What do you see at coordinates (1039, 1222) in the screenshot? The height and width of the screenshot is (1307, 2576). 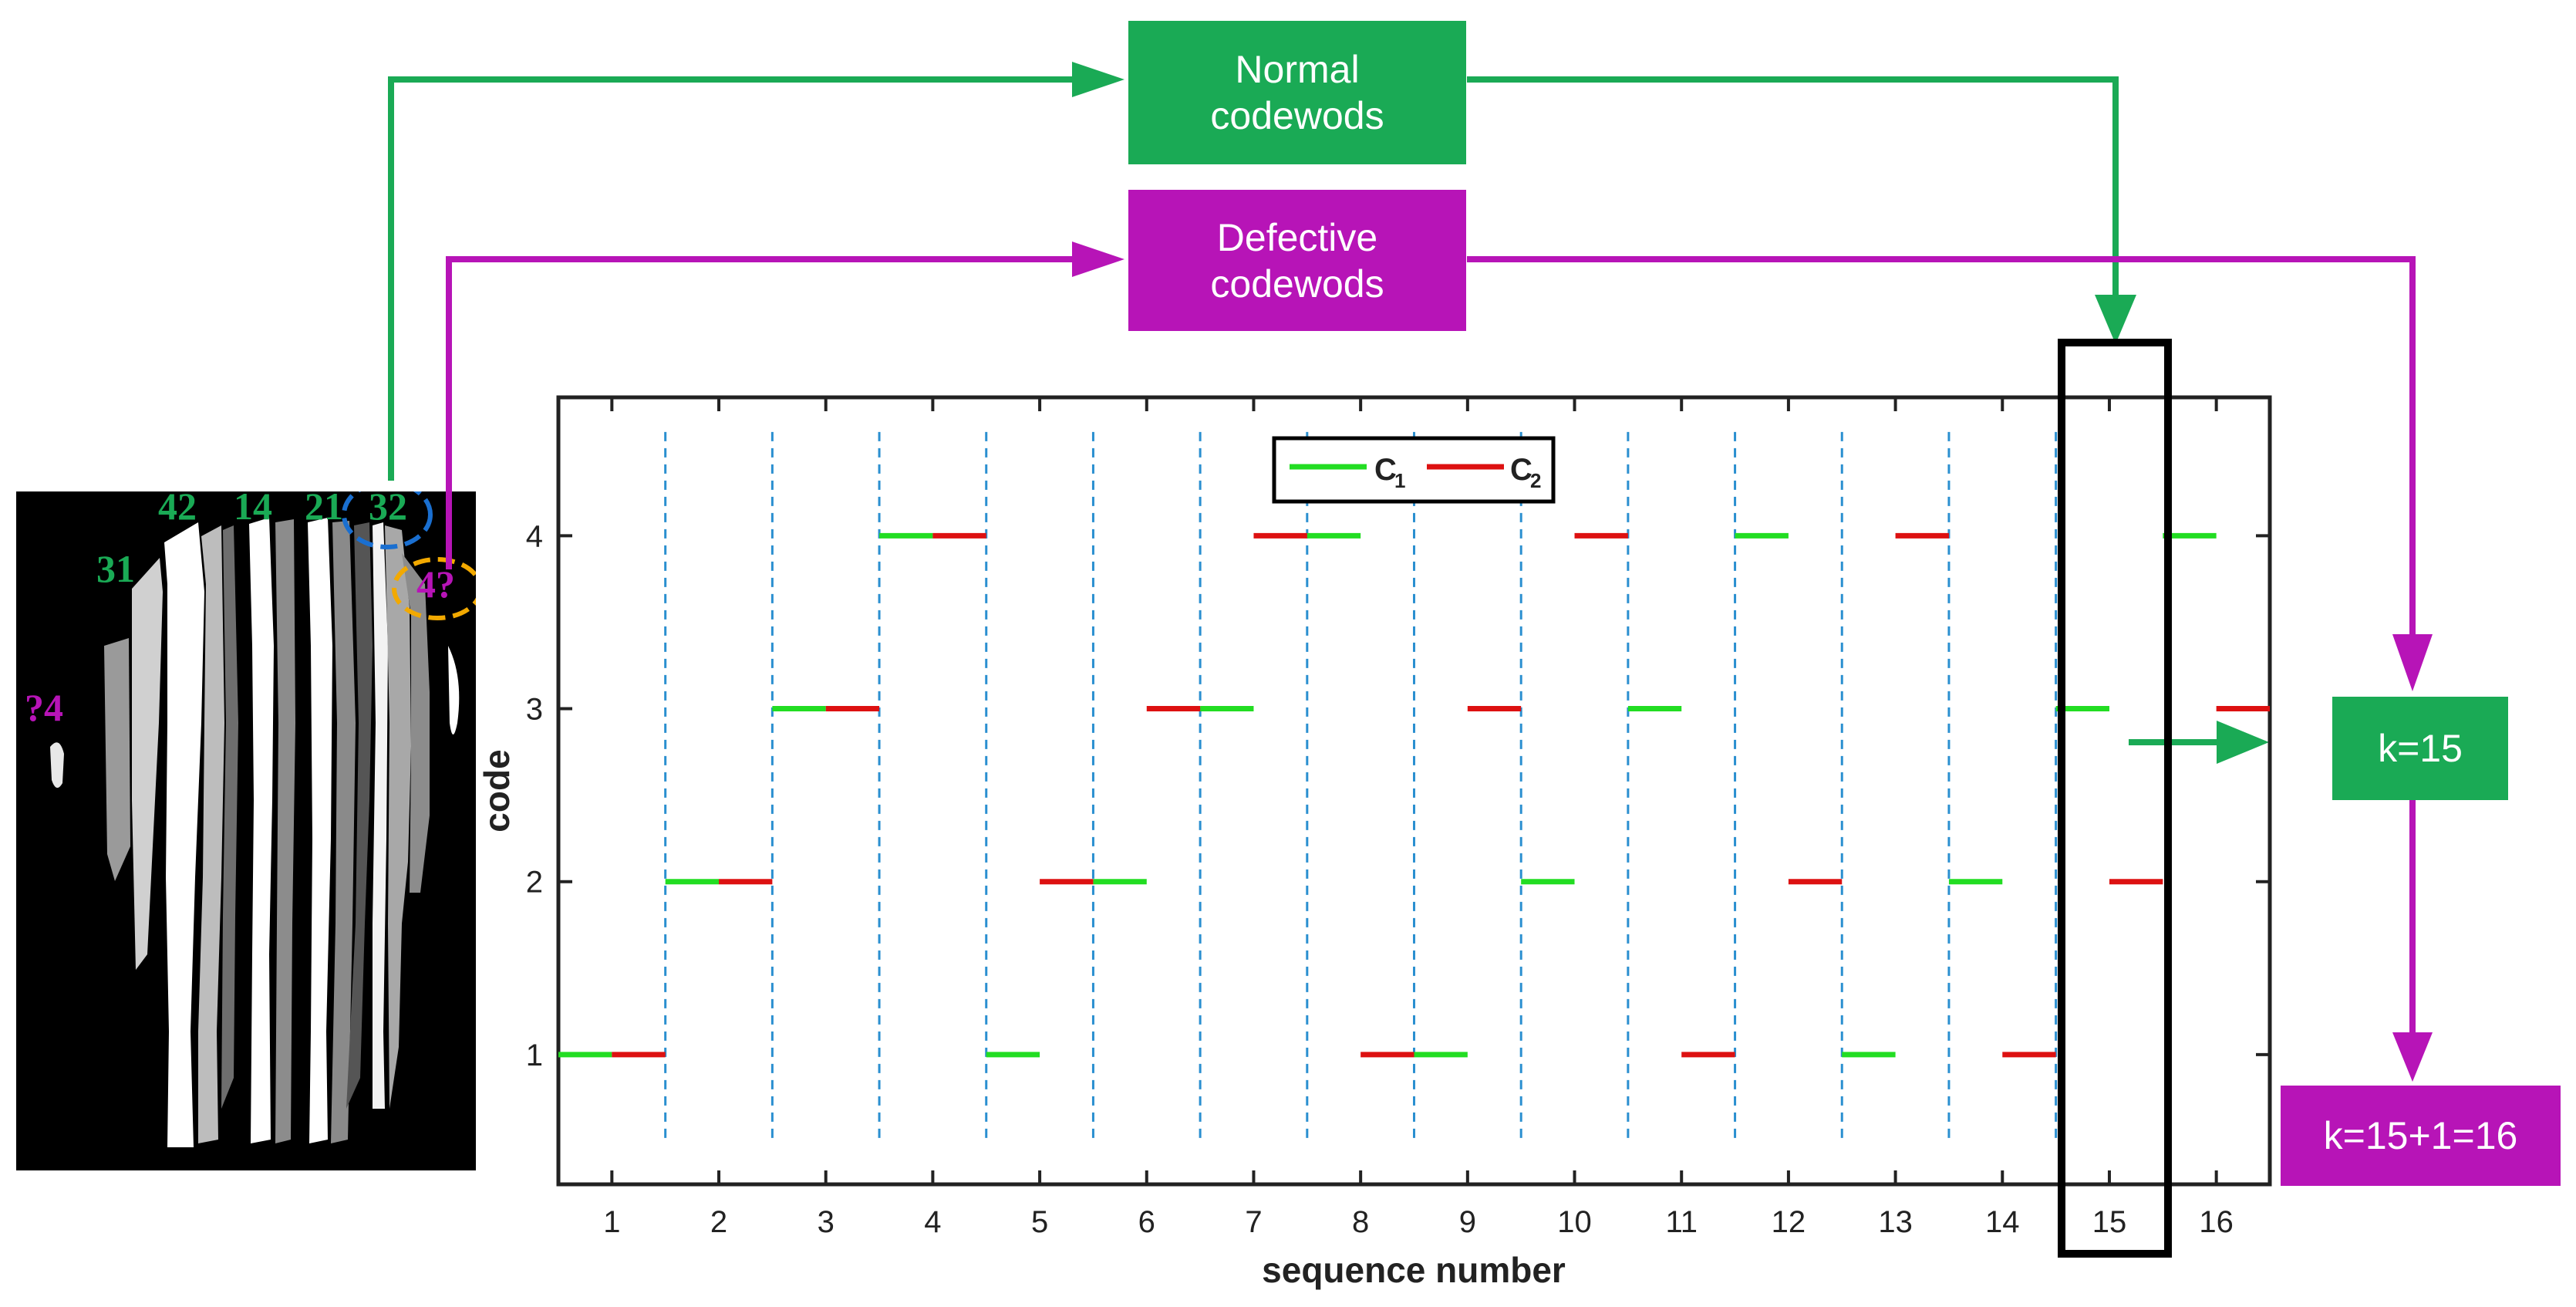 I see `x-tick-label-5: 5` at bounding box center [1039, 1222].